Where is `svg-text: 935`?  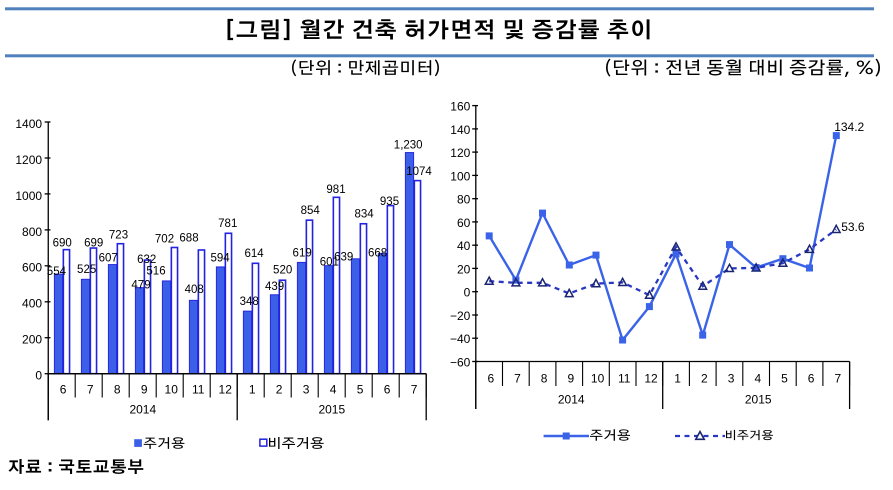 svg-text: 935 is located at coordinates (389, 202).